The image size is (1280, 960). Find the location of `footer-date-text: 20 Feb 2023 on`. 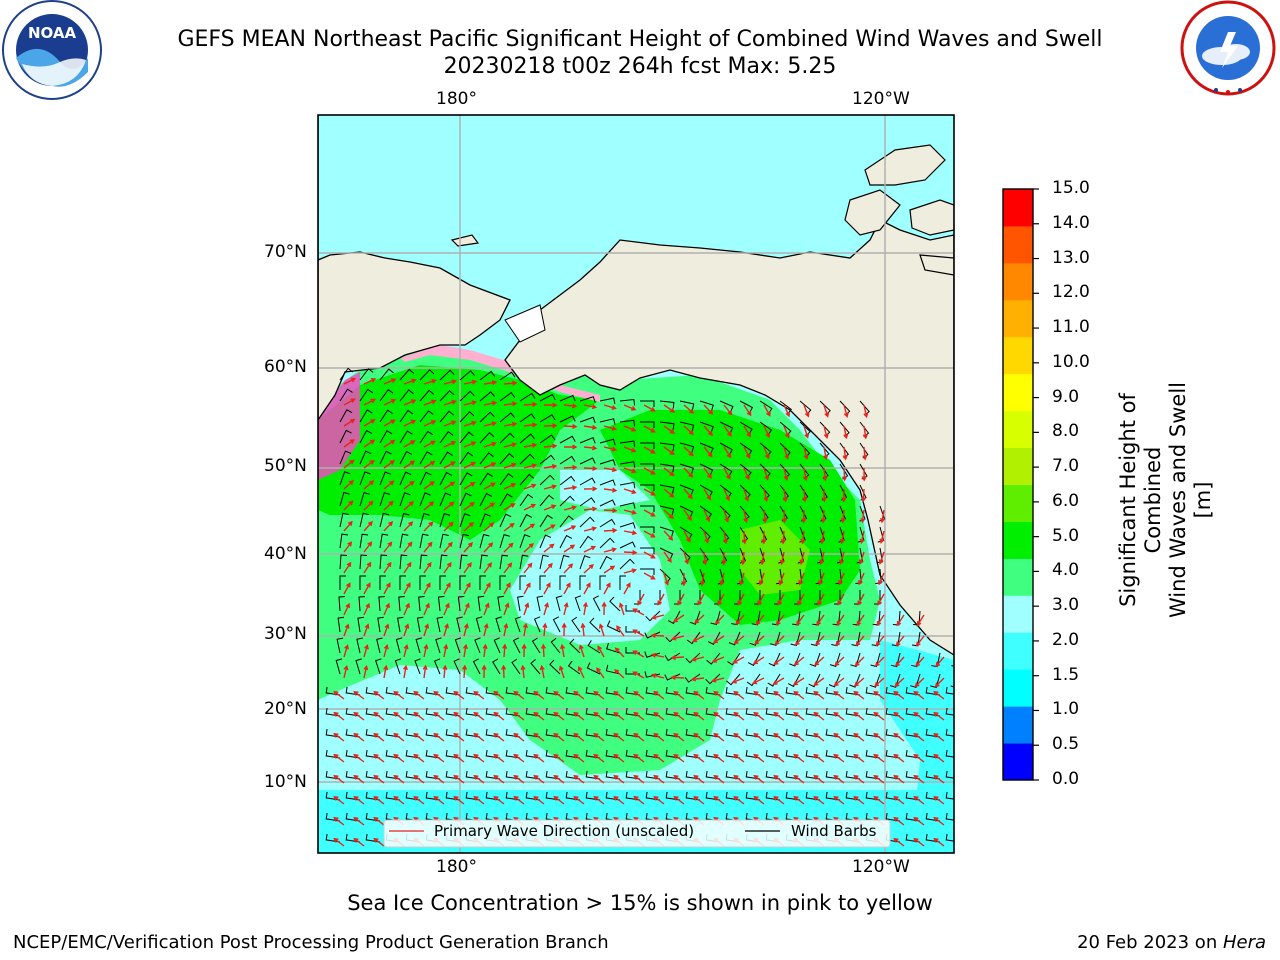

footer-date-text: 20 Feb 2023 on is located at coordinates (1150, 942).